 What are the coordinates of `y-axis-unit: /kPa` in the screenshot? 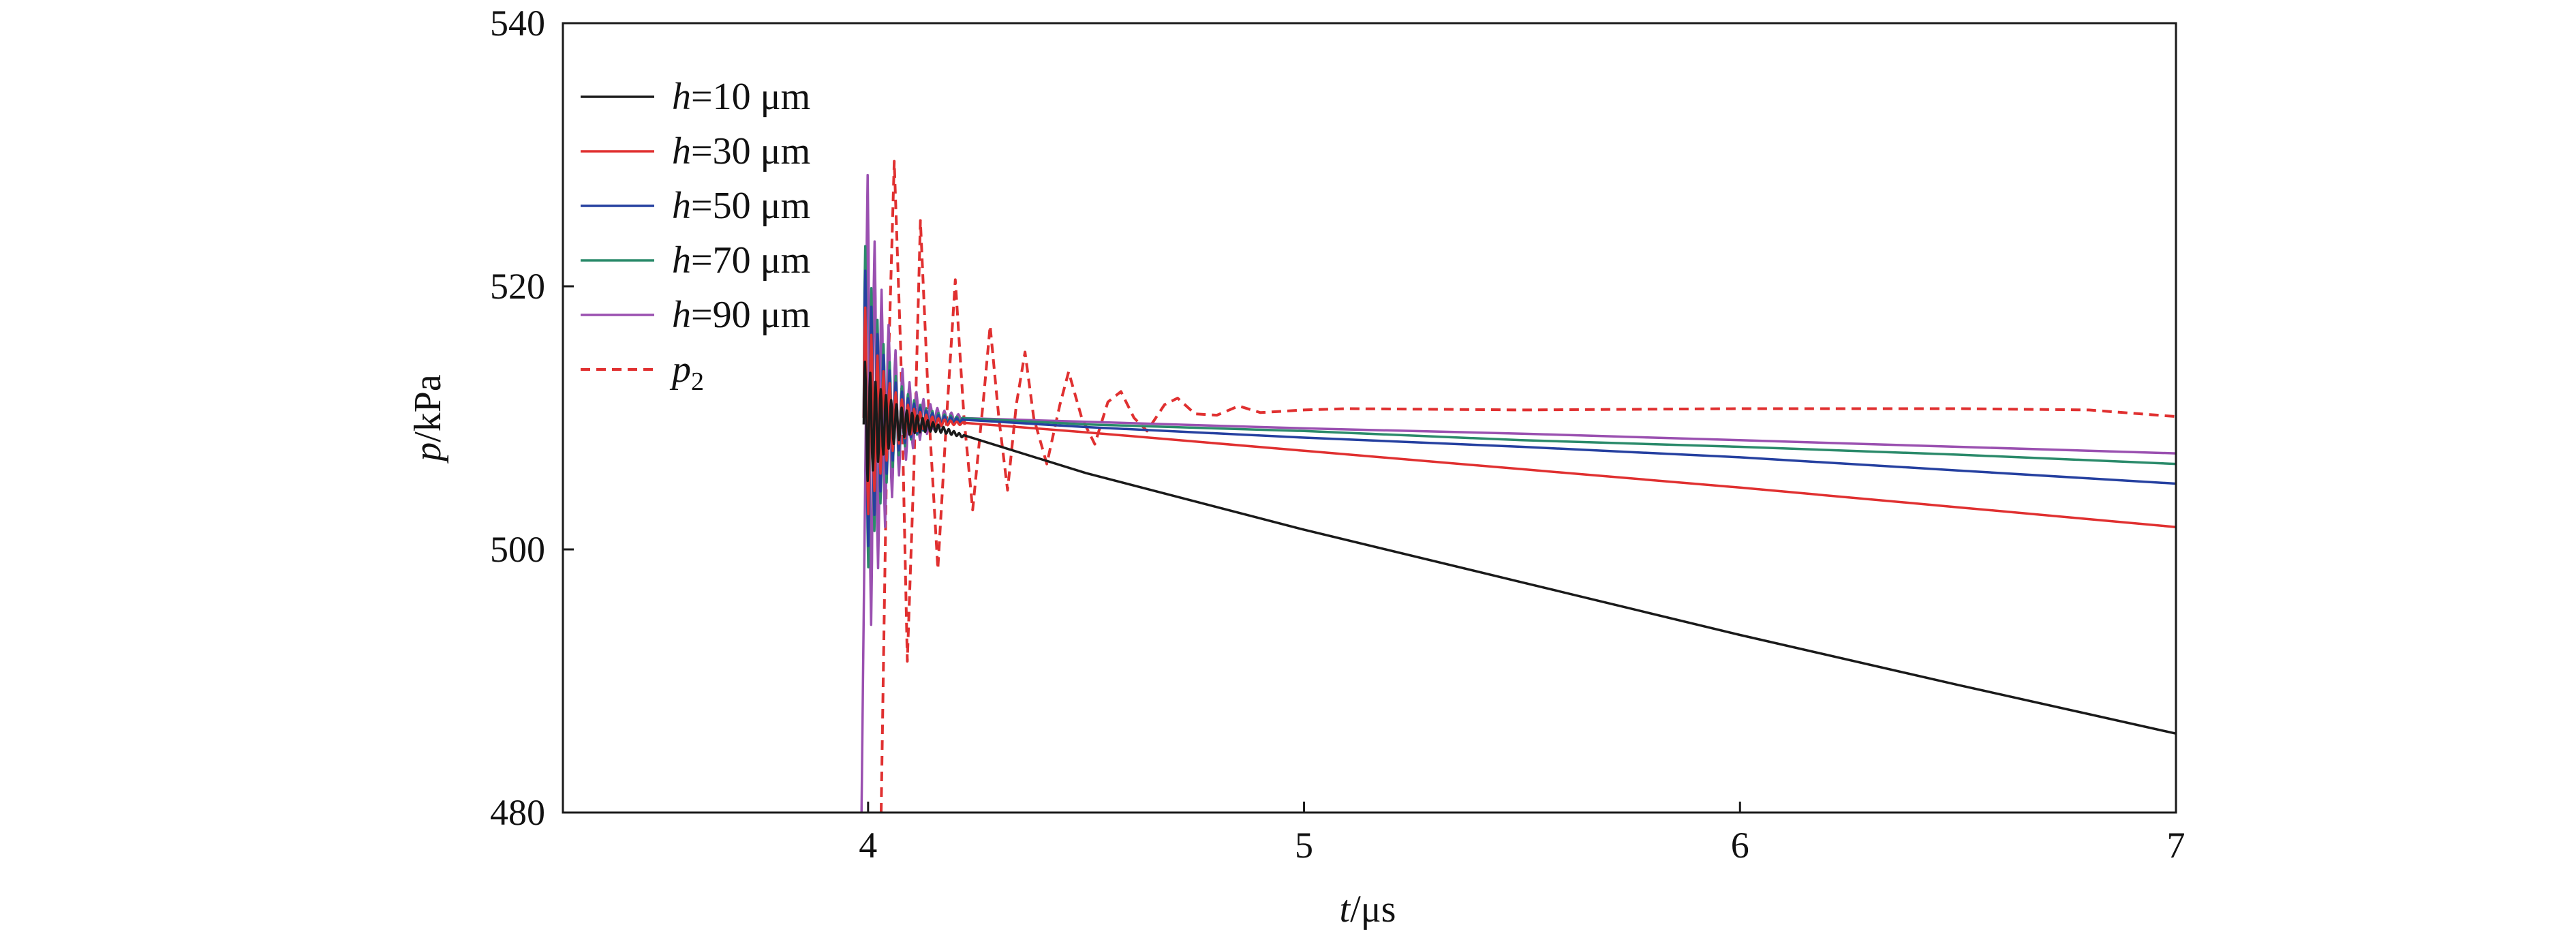 It's located at (428, 408).